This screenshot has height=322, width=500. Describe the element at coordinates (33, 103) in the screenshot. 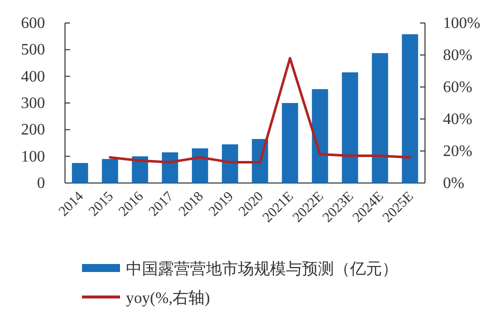

I see `y-tick-label: 300` at that location.